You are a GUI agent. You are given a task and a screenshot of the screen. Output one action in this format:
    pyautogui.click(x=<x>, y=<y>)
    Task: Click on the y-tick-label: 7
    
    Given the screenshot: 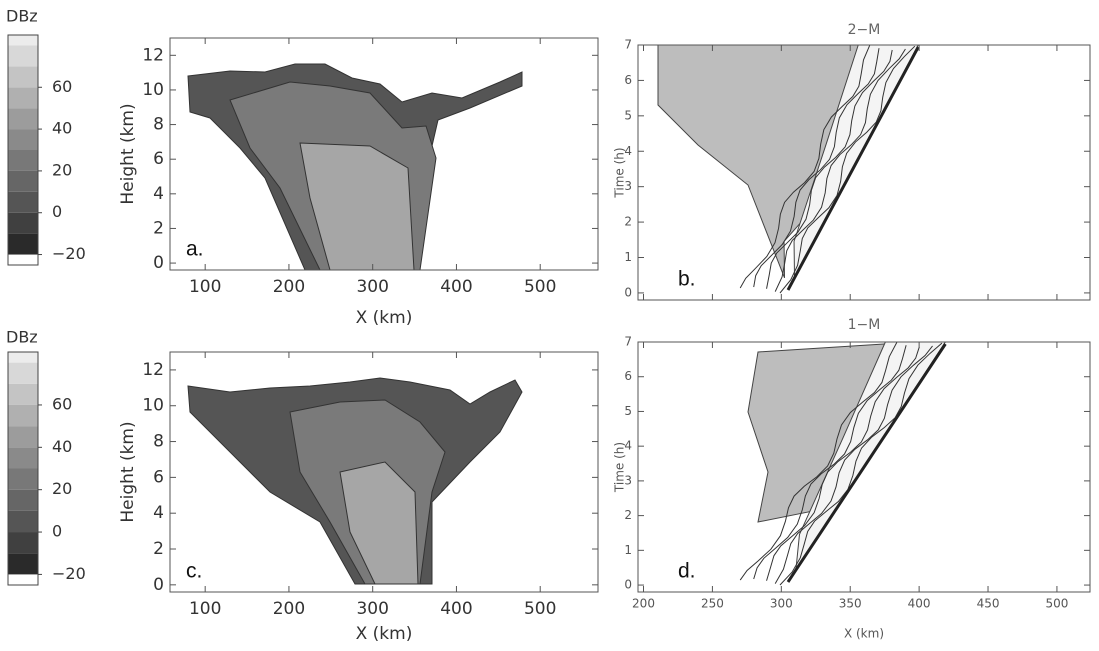 What is the action you would take?
    pyautogui.click(x=628, y=45)
    